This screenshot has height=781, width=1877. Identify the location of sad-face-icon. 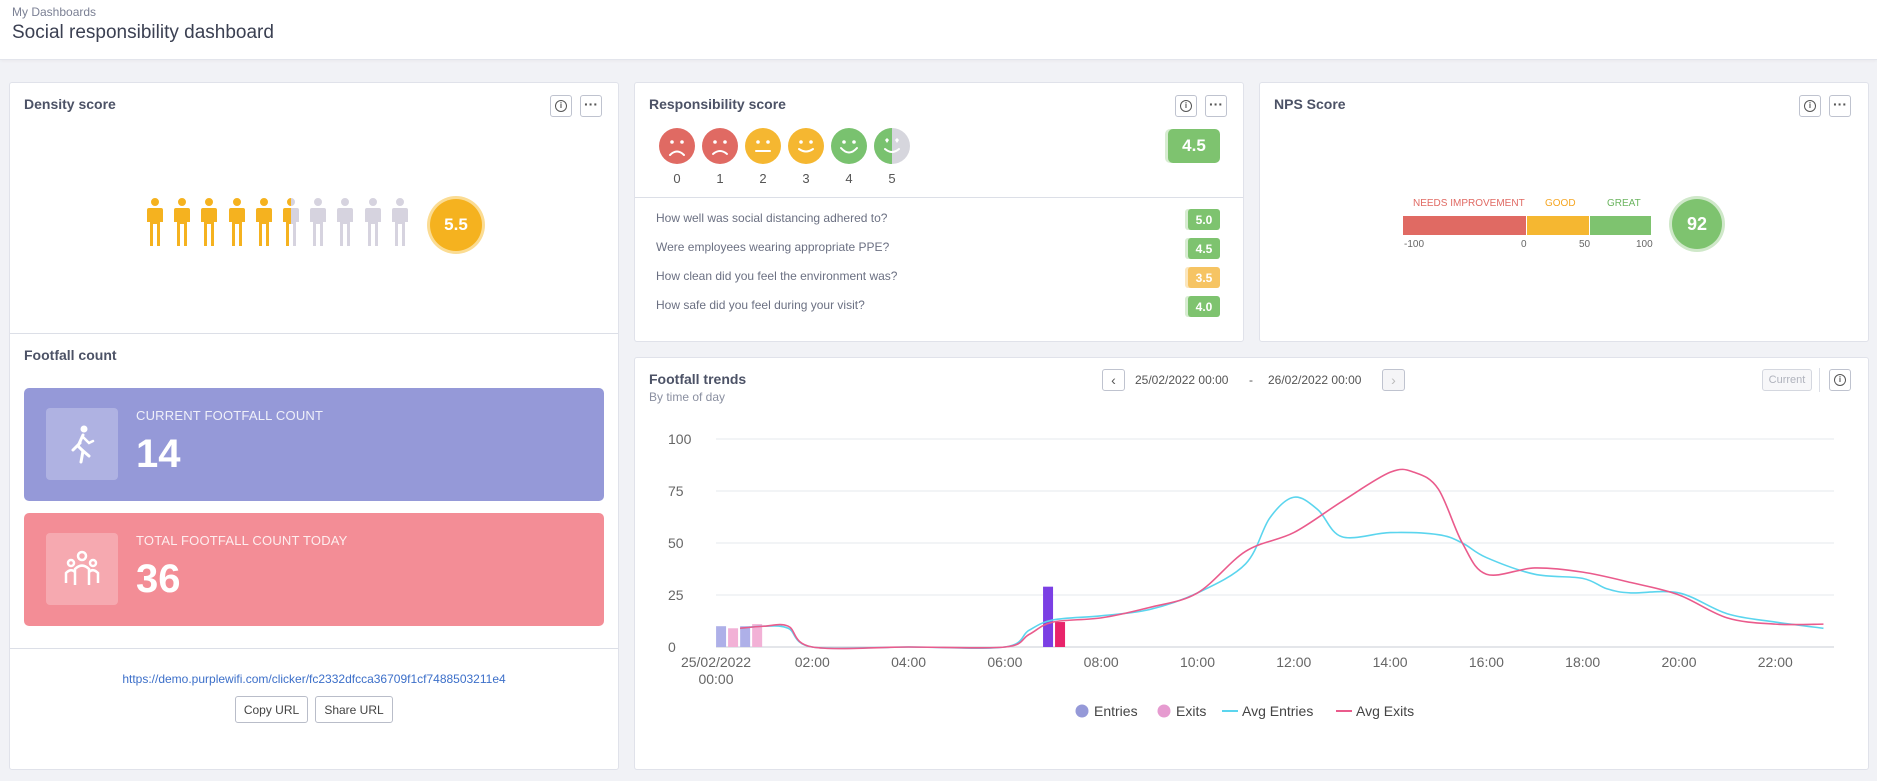
(720, 146).